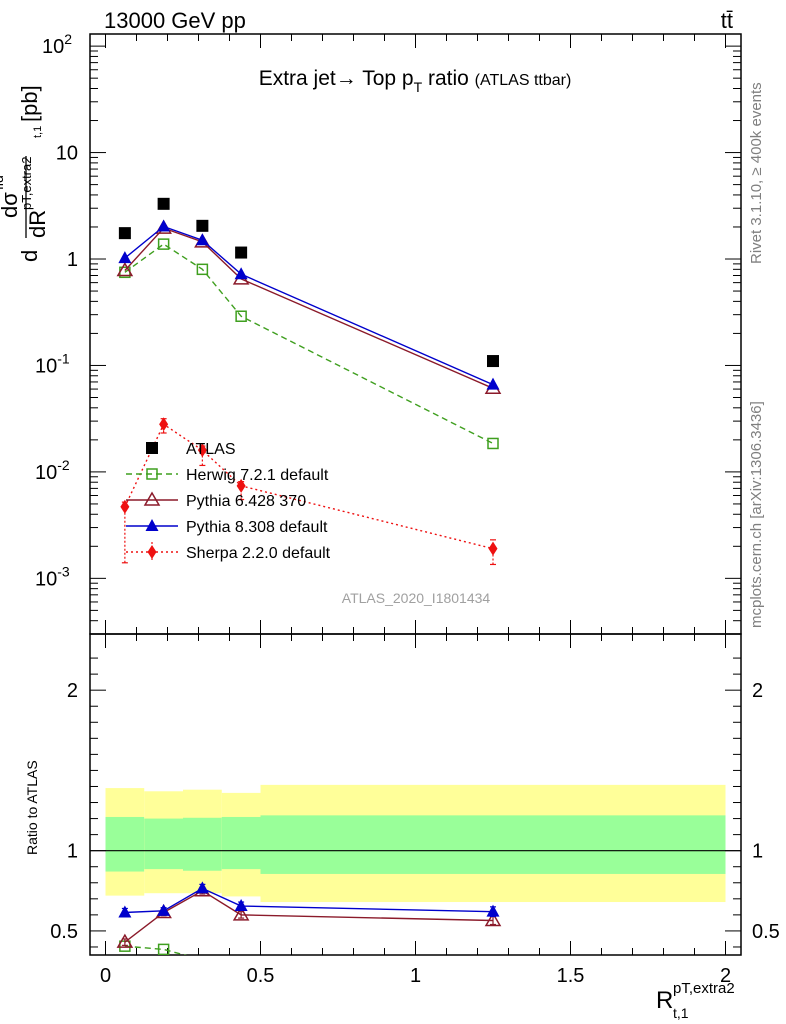 This screenshot has height=1024, width=786. What do you see at coordinates (72, 691) in the screenshot?
I see `ratio-y-tick-label: 2` at bounding box center [72, 691].